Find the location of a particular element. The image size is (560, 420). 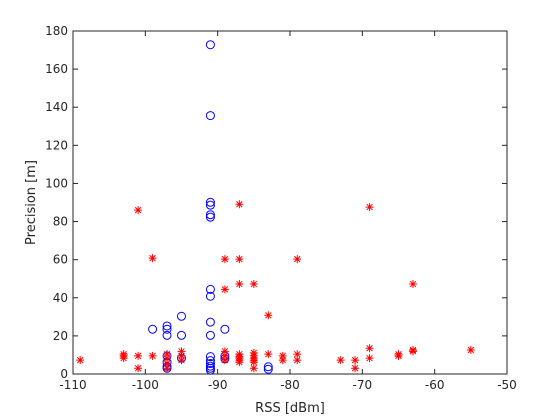

y-tick-label: 100 is located at coordinates (56, 183).